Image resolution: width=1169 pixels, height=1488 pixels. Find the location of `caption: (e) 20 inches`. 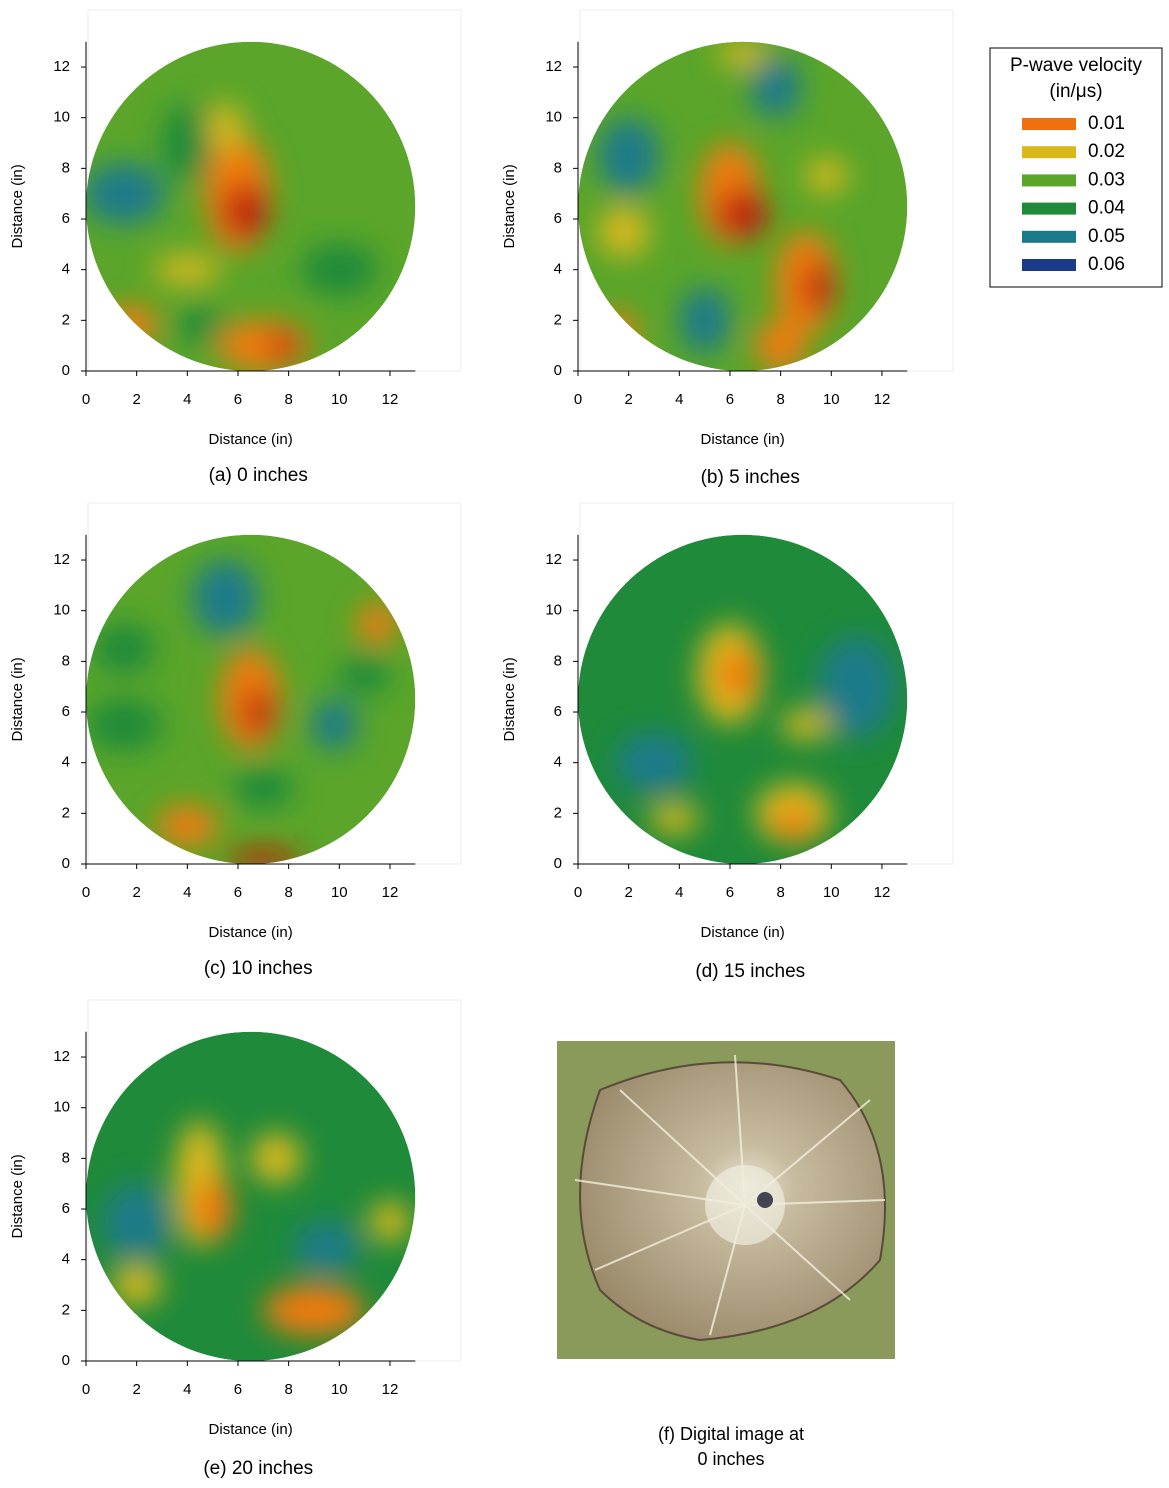

caption: (e) 20 inches is located at coordinates (258, 1468).